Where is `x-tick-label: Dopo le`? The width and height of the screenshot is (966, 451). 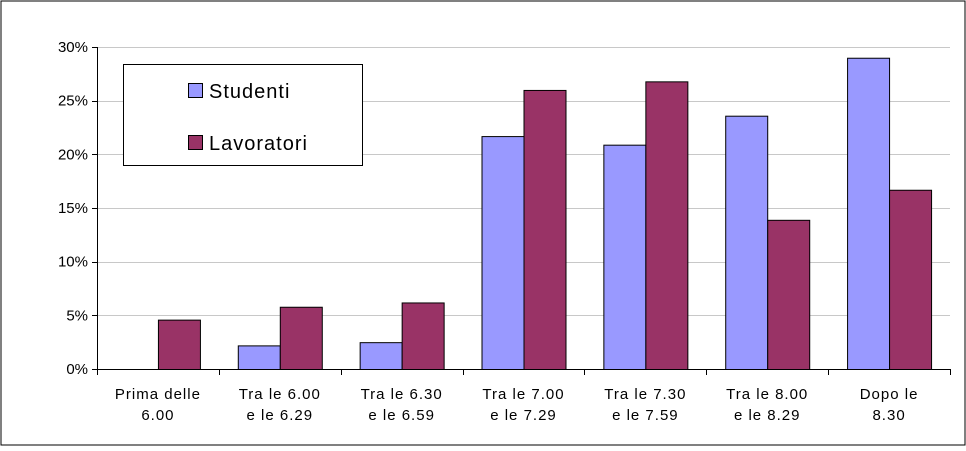 x-tick-label: Dopo le is located at coordinates (889, 394).